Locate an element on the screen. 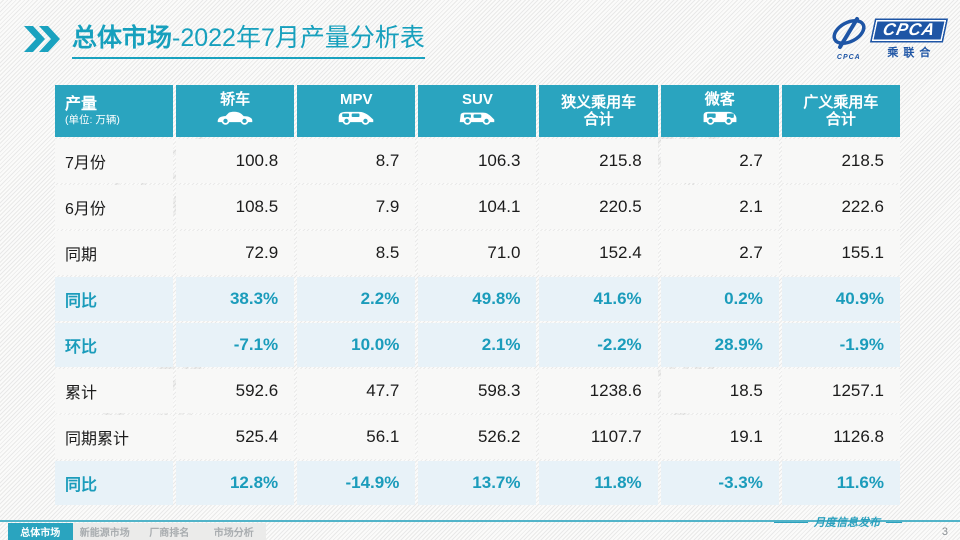  cpca-swoosh-icon is located at coordinates (849, 36).